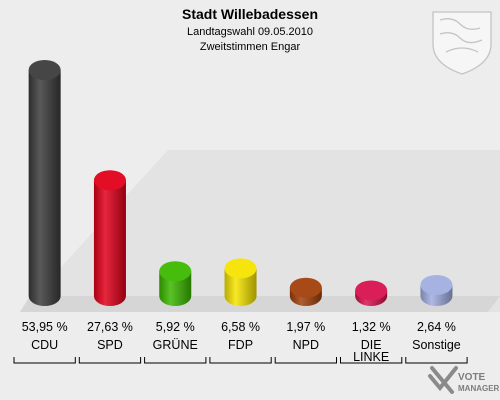 This screenshot has width=500, height=400. Describe the element at coordinates (45, 327) in the screenshot. I see `value-label-cdu: 53,95 %` at that location.